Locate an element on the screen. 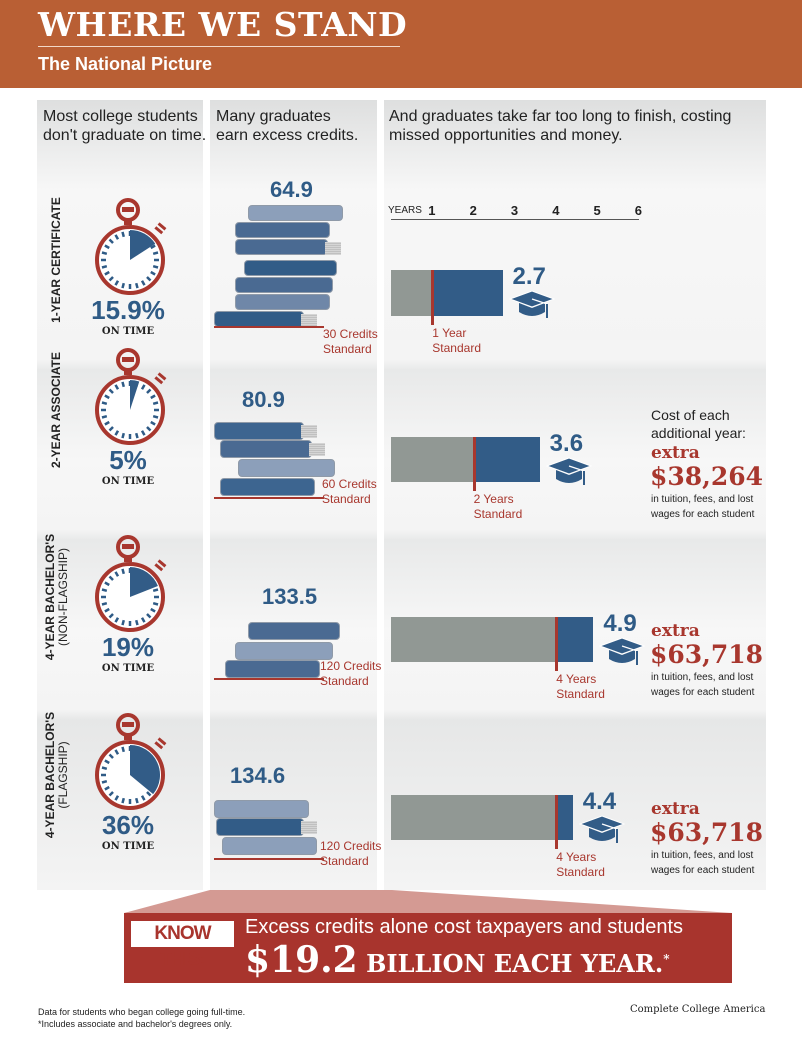  actual-years-value: 3.6 is located at coordinates (566, 443).